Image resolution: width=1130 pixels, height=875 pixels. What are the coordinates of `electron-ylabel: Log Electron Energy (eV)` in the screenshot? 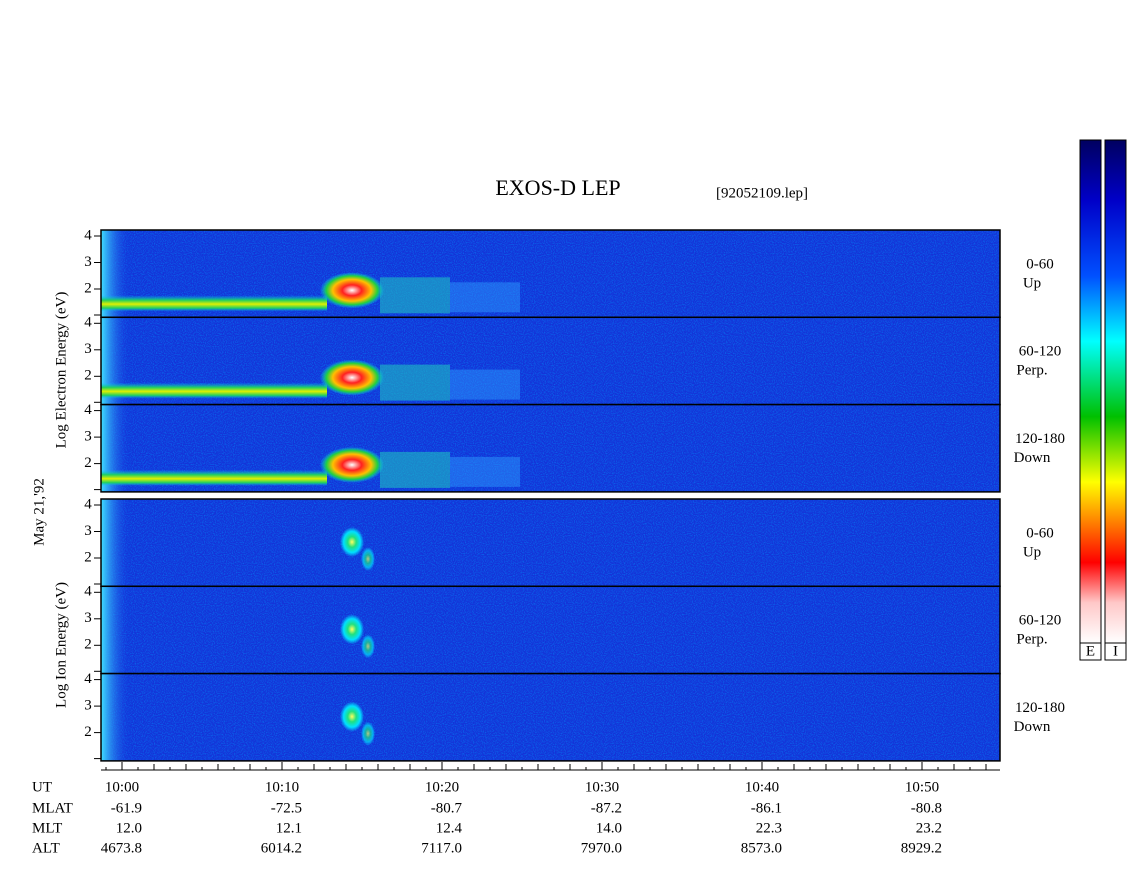 It's located at (61, 370).